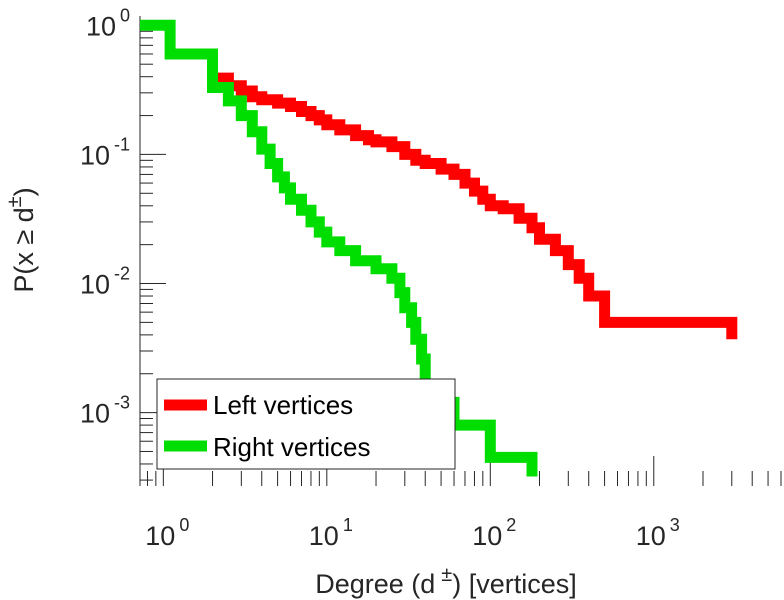 The width and height of the screenshot is (784, 600). What do you see at coordinates (446, 581) in the screenshot?
I see `x-axis-label: Degree (d ±) [vertices]` at bounding box center [446, 581].